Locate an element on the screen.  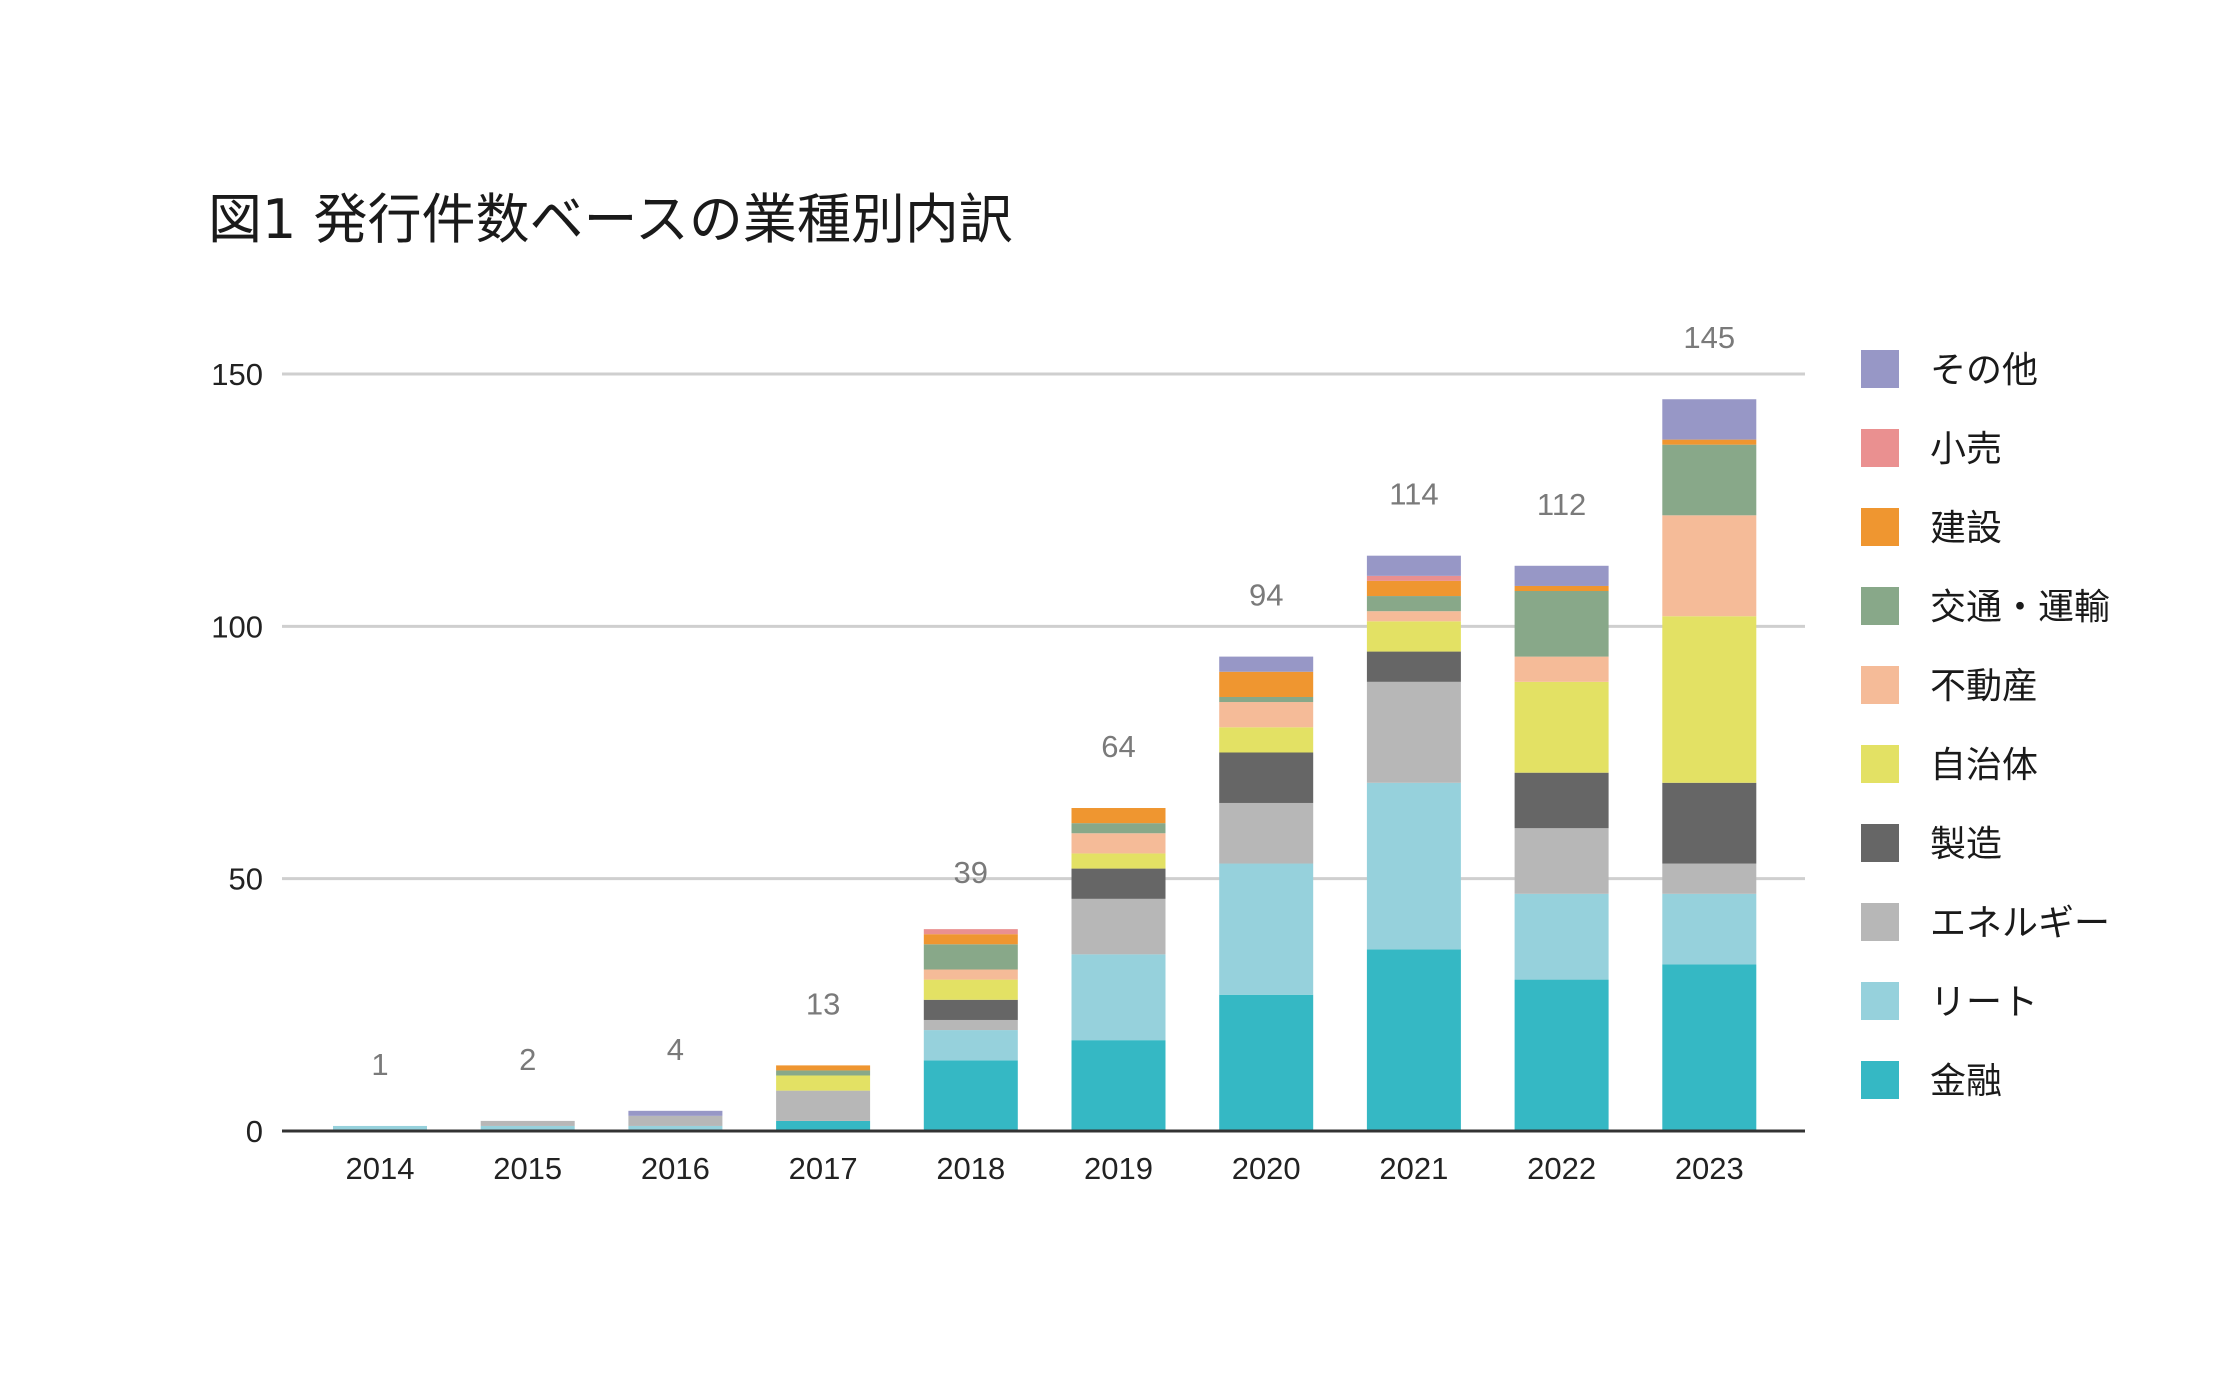
y-tick-label: 0 is located at coordinates (254, 1131).